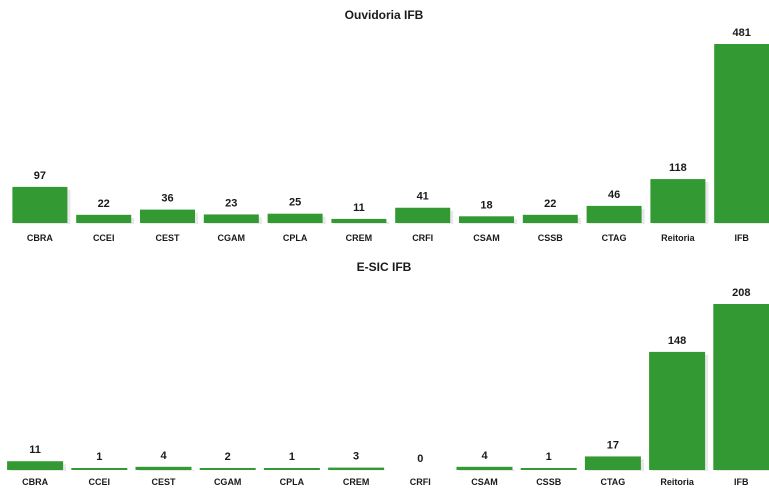  I want to click on ouvidoria-value-label-cest: 36, so click(167, 199).